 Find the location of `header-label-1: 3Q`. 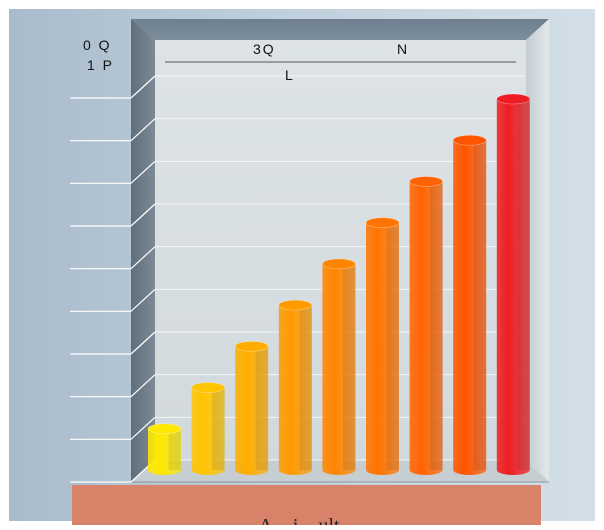

header-label-1: 3Q is located at coordinates (264, 49).